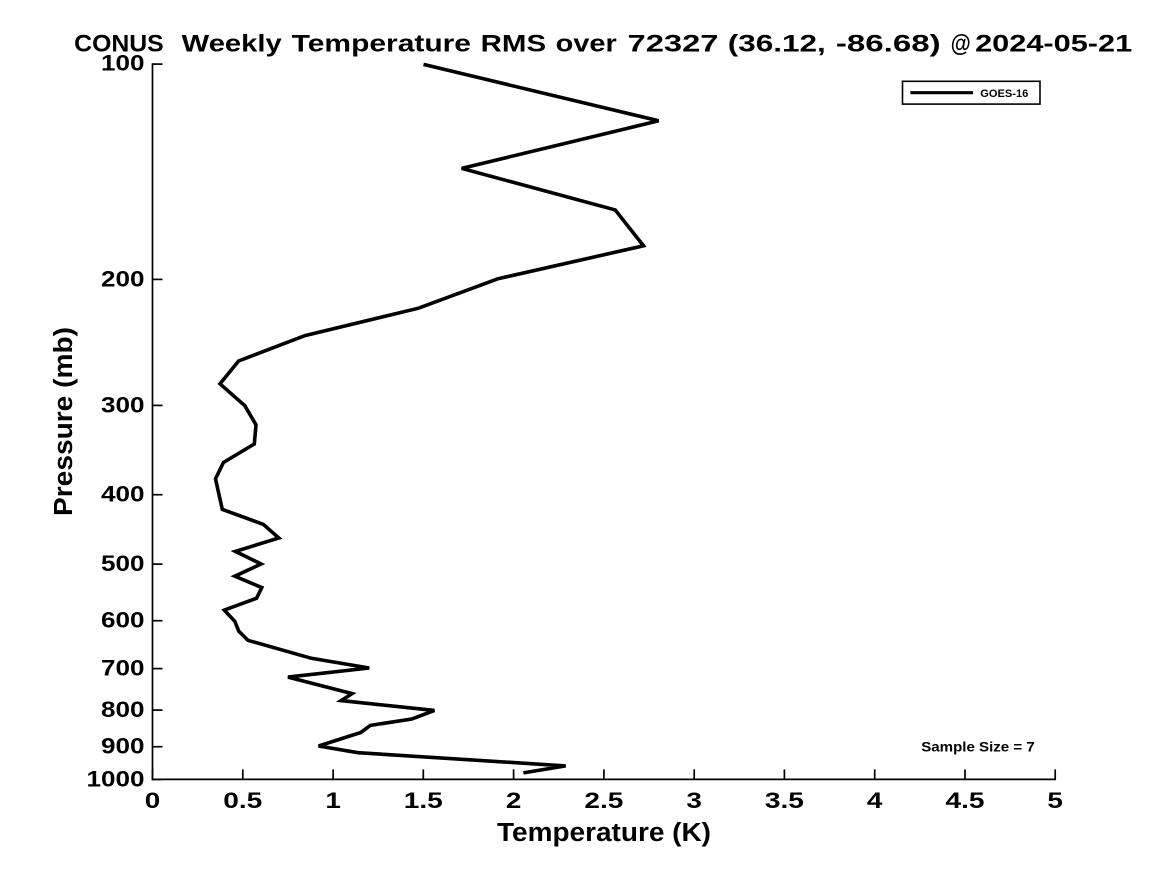 The width and height of the screenshot is (1167, 875). What do you see at coordinates (242, 800) in the screenshot?
I see `svg-text: 0.5` at bounding box center [242, 800].